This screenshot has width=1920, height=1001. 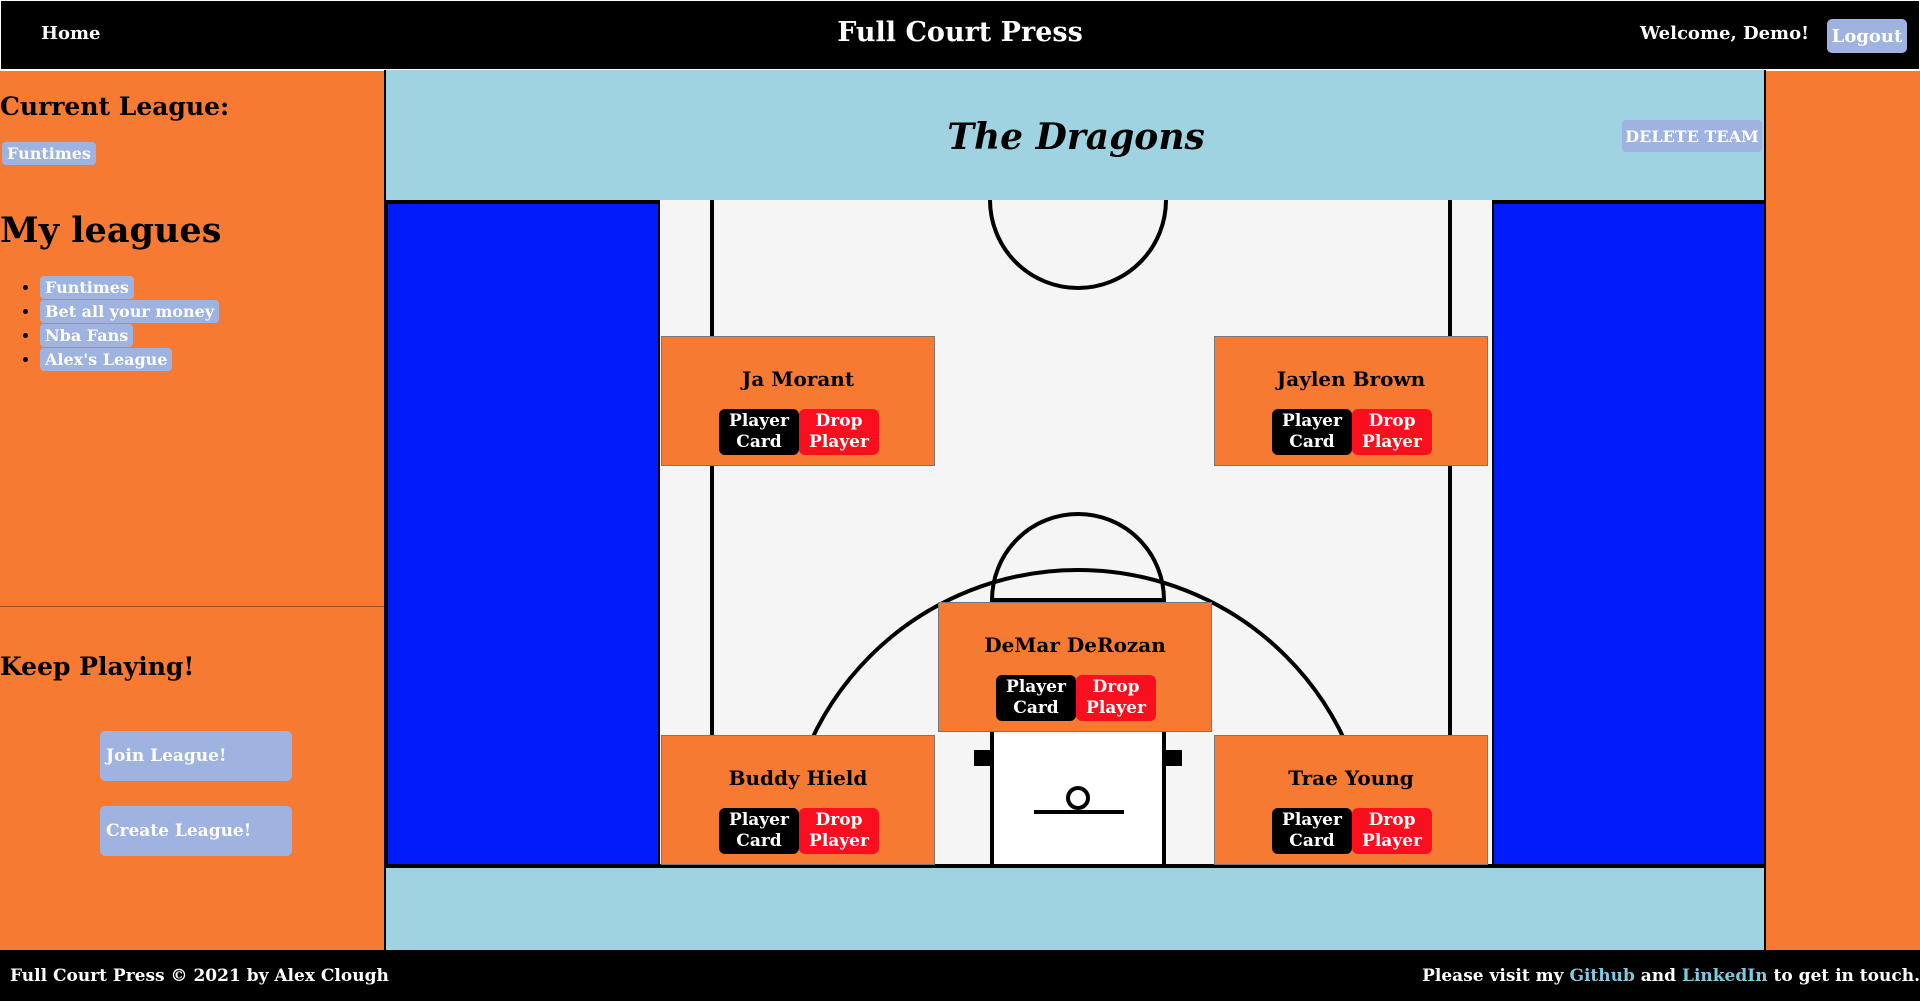 I want to click on team-name: The Dragons, so click(x=1076, y=137).